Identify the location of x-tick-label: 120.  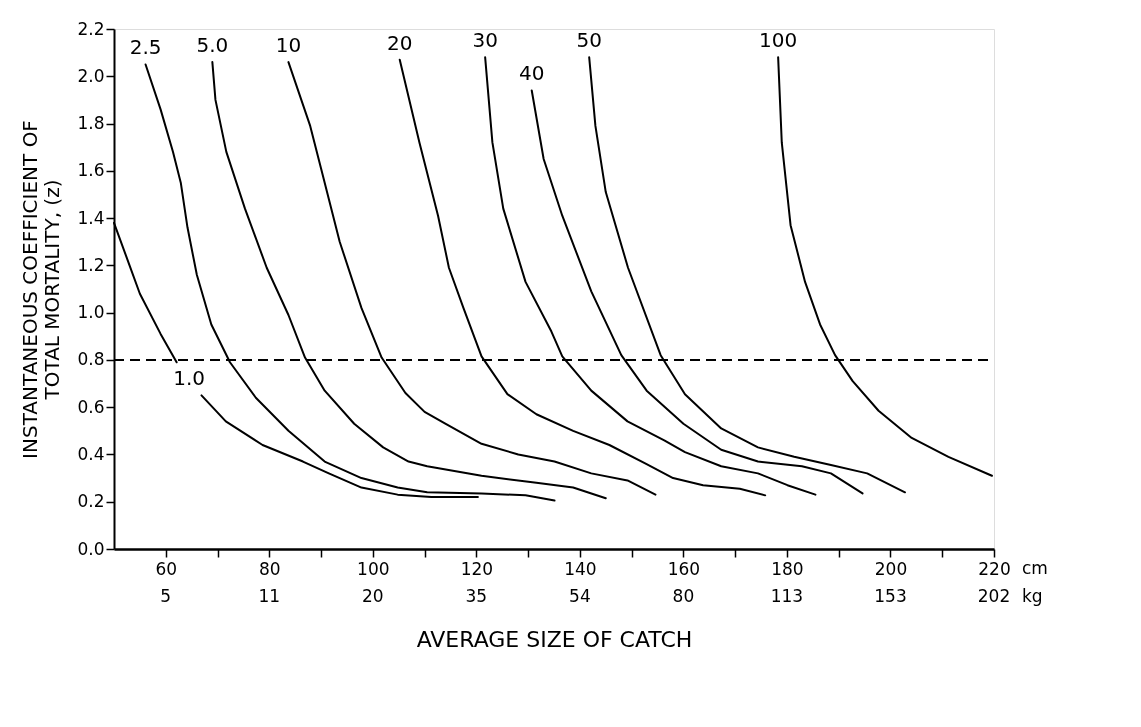
(477, 568).